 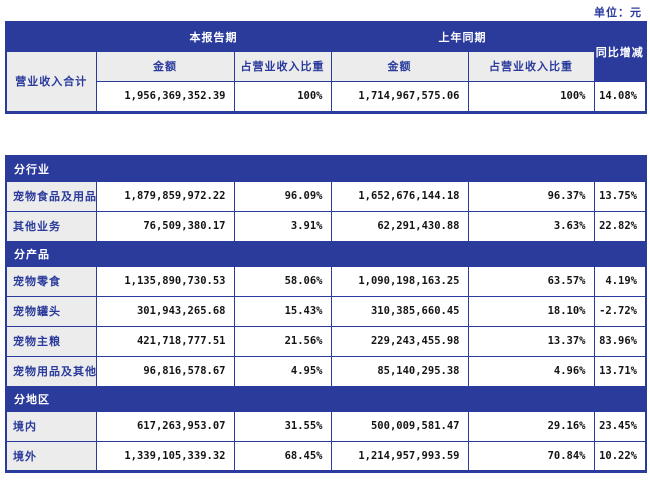 I want to click on yoy-cell: 23.45%, so click(x=620, y=426).